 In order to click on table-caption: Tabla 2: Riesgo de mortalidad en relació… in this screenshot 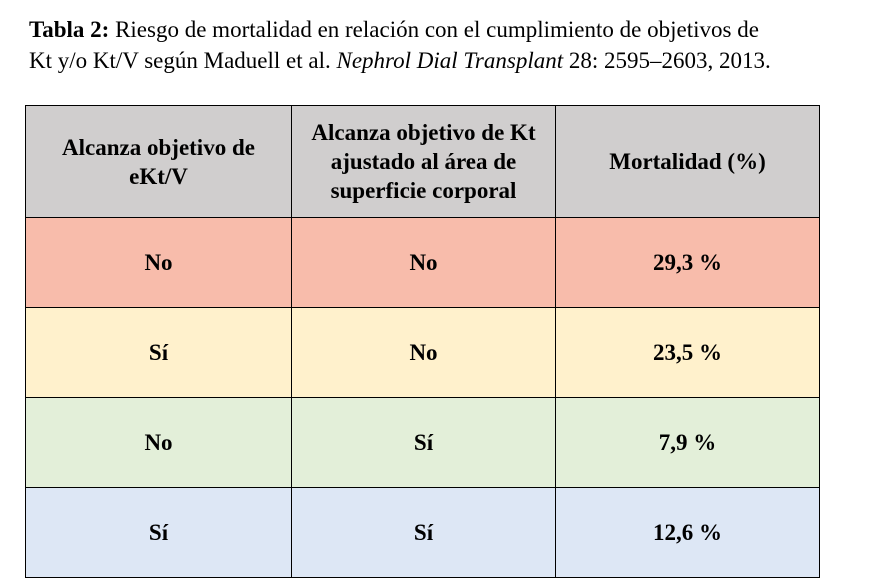, I will do `click(449, 45)`.